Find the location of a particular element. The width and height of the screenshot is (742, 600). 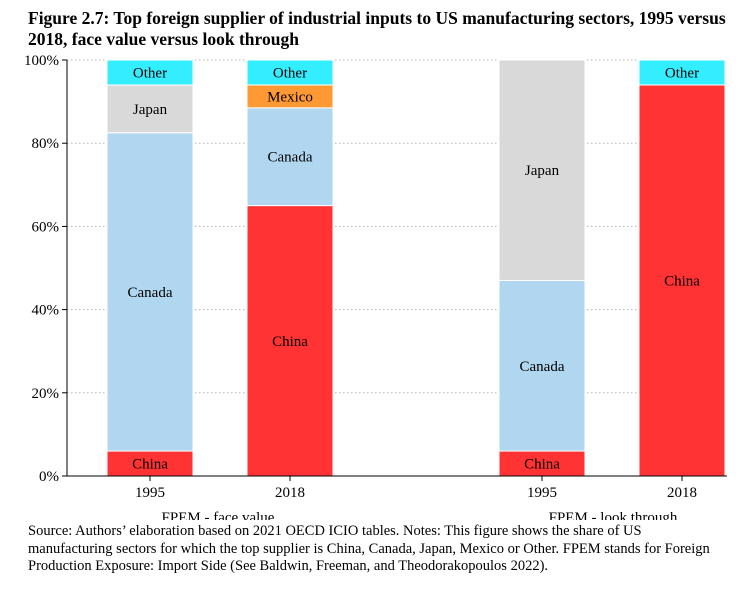

y-tick-label: 40% is located at coordinates (46, 311).